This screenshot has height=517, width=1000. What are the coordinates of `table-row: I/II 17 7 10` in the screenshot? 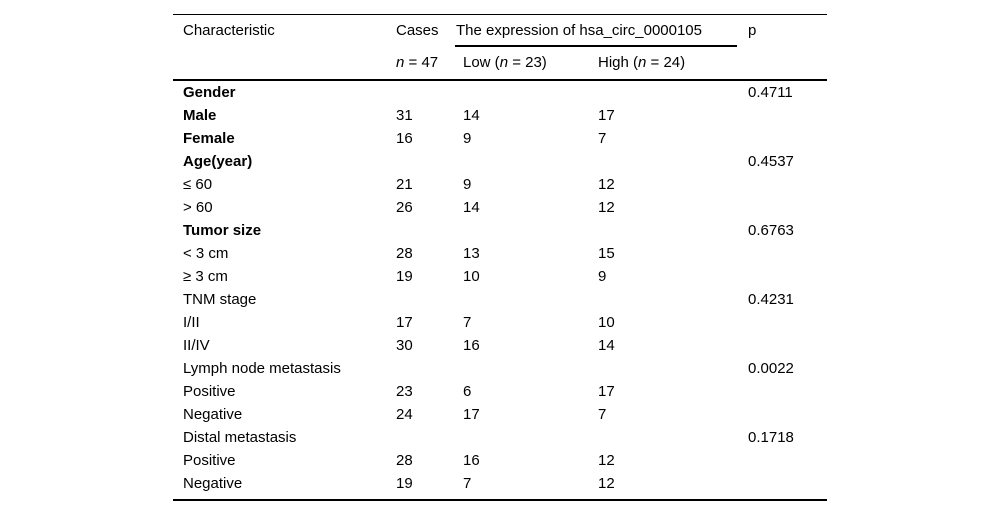 It's located at (500, 322).